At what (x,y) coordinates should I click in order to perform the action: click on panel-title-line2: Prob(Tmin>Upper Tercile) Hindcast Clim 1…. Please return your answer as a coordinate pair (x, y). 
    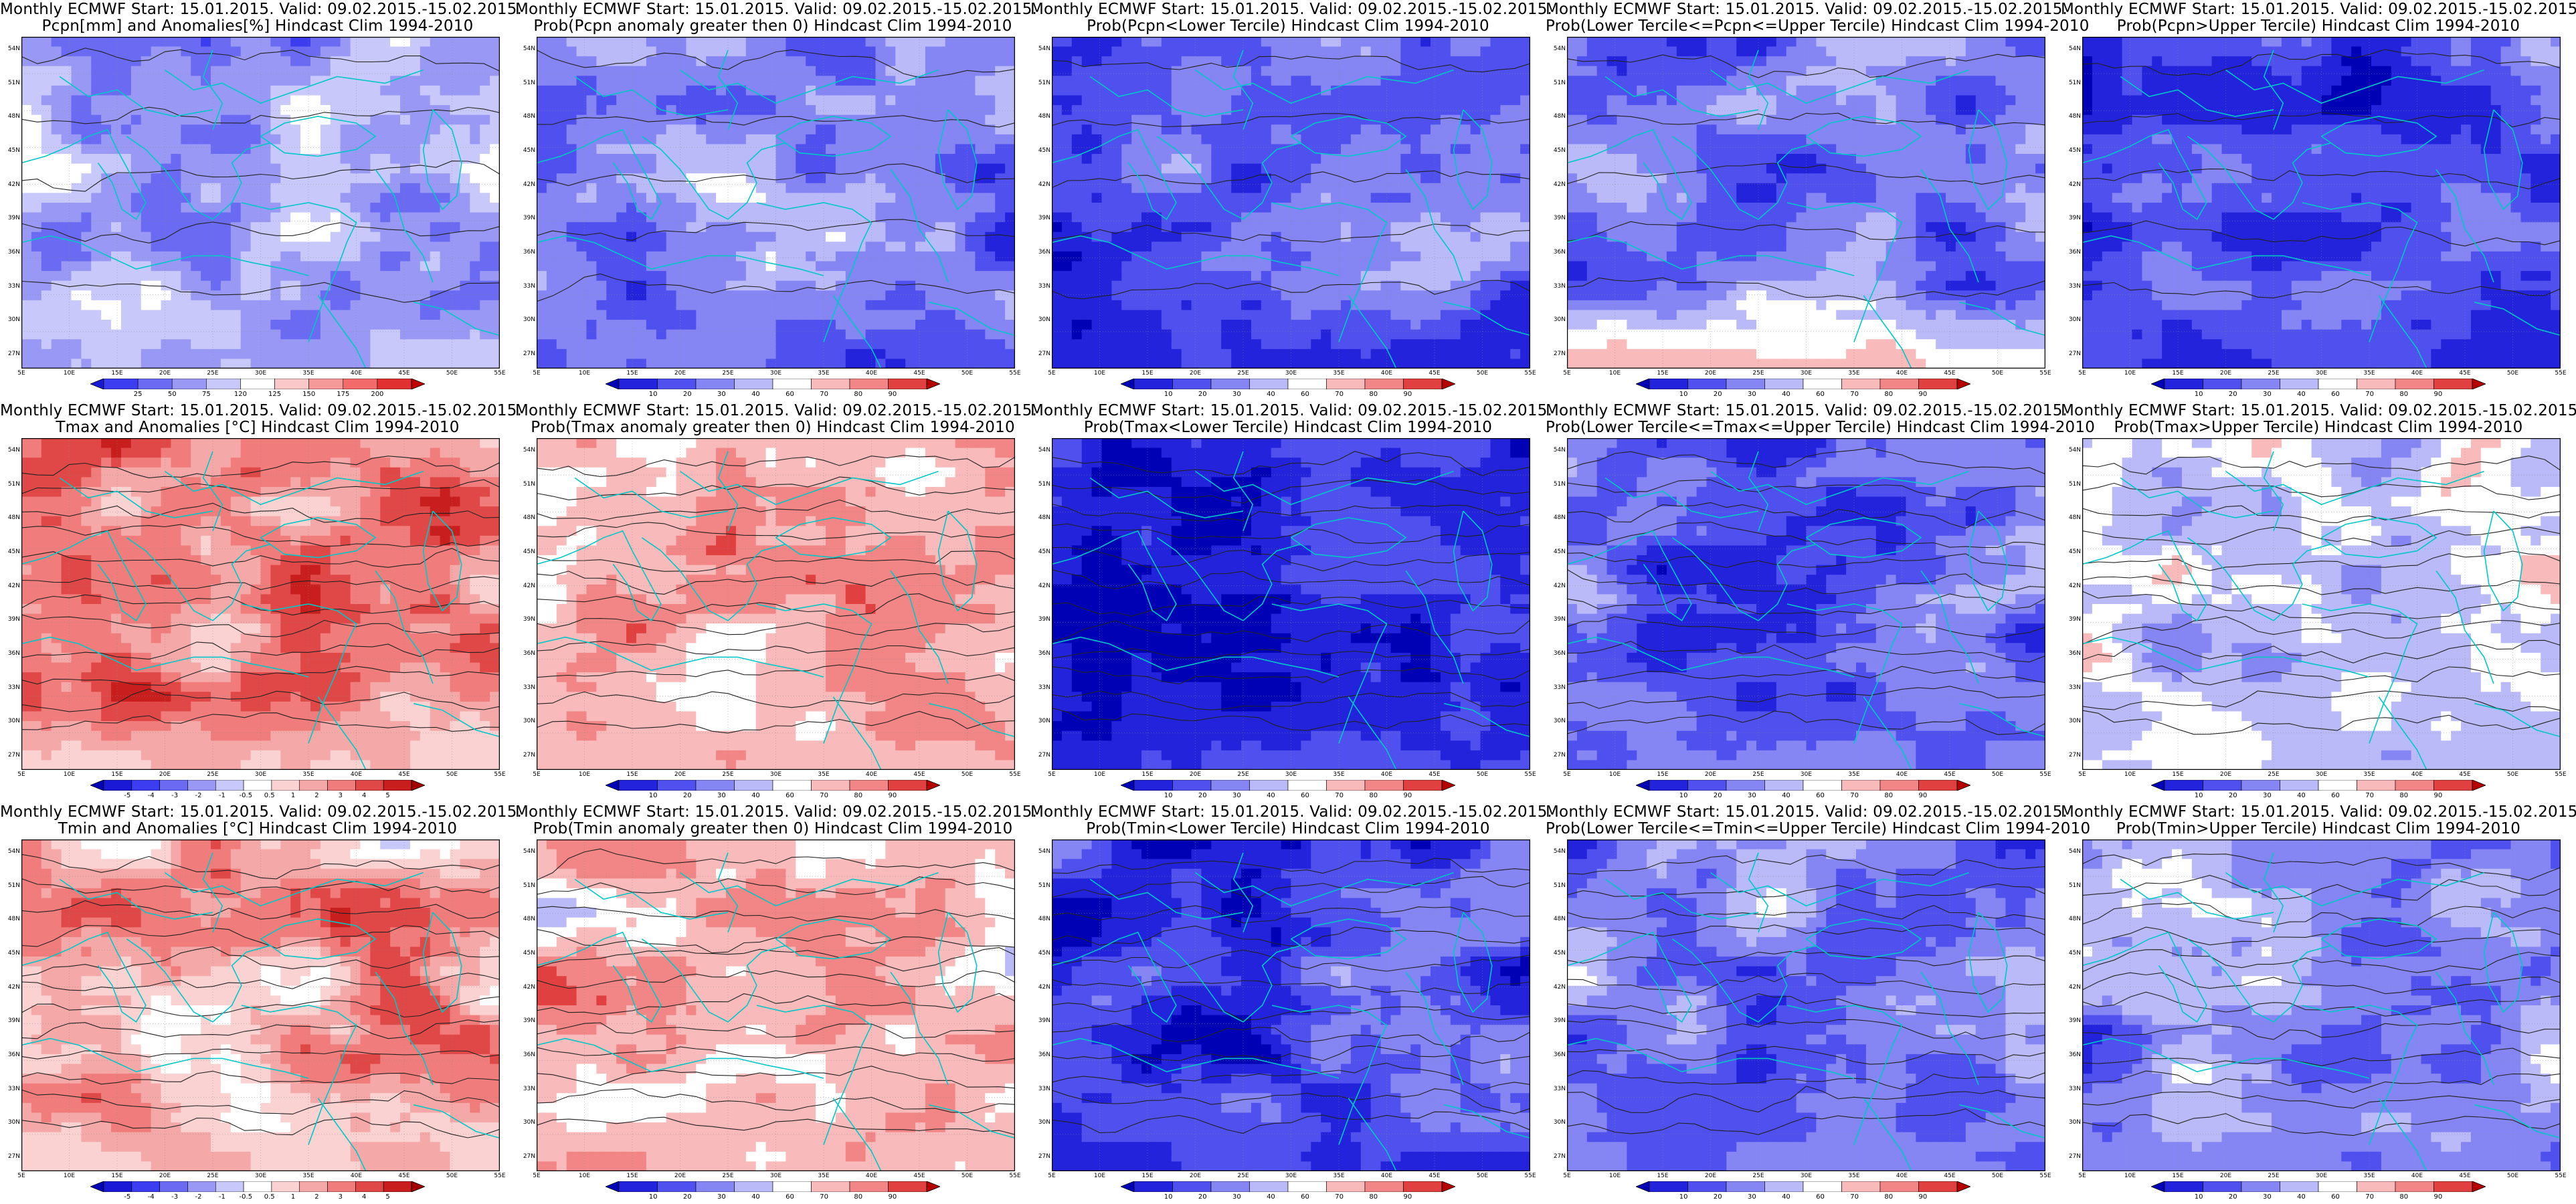
    Looking at the image, I should click on (2318, 829).